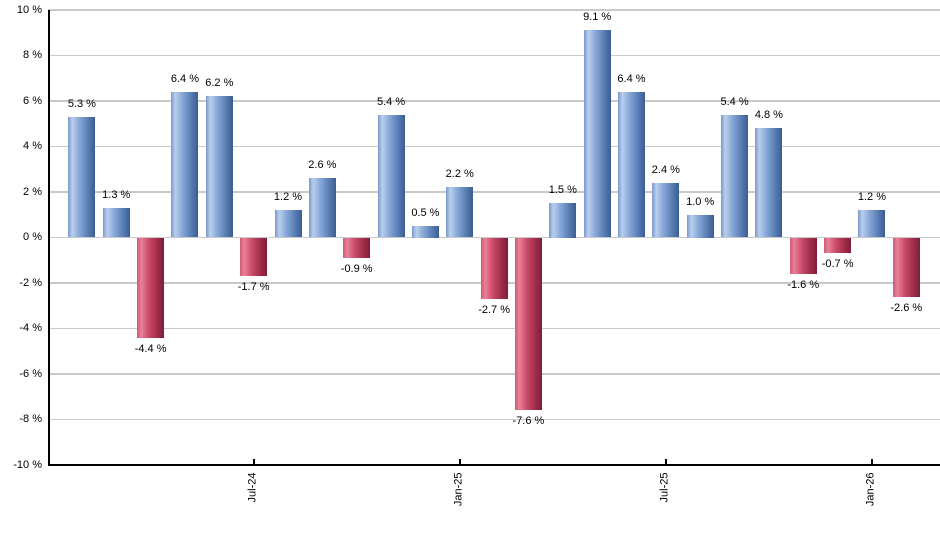  What do you see at coordinates (32, 100) in the screenshot?
I see `y-axis-tick-label: 6 %` at bounding box center [32, 100].